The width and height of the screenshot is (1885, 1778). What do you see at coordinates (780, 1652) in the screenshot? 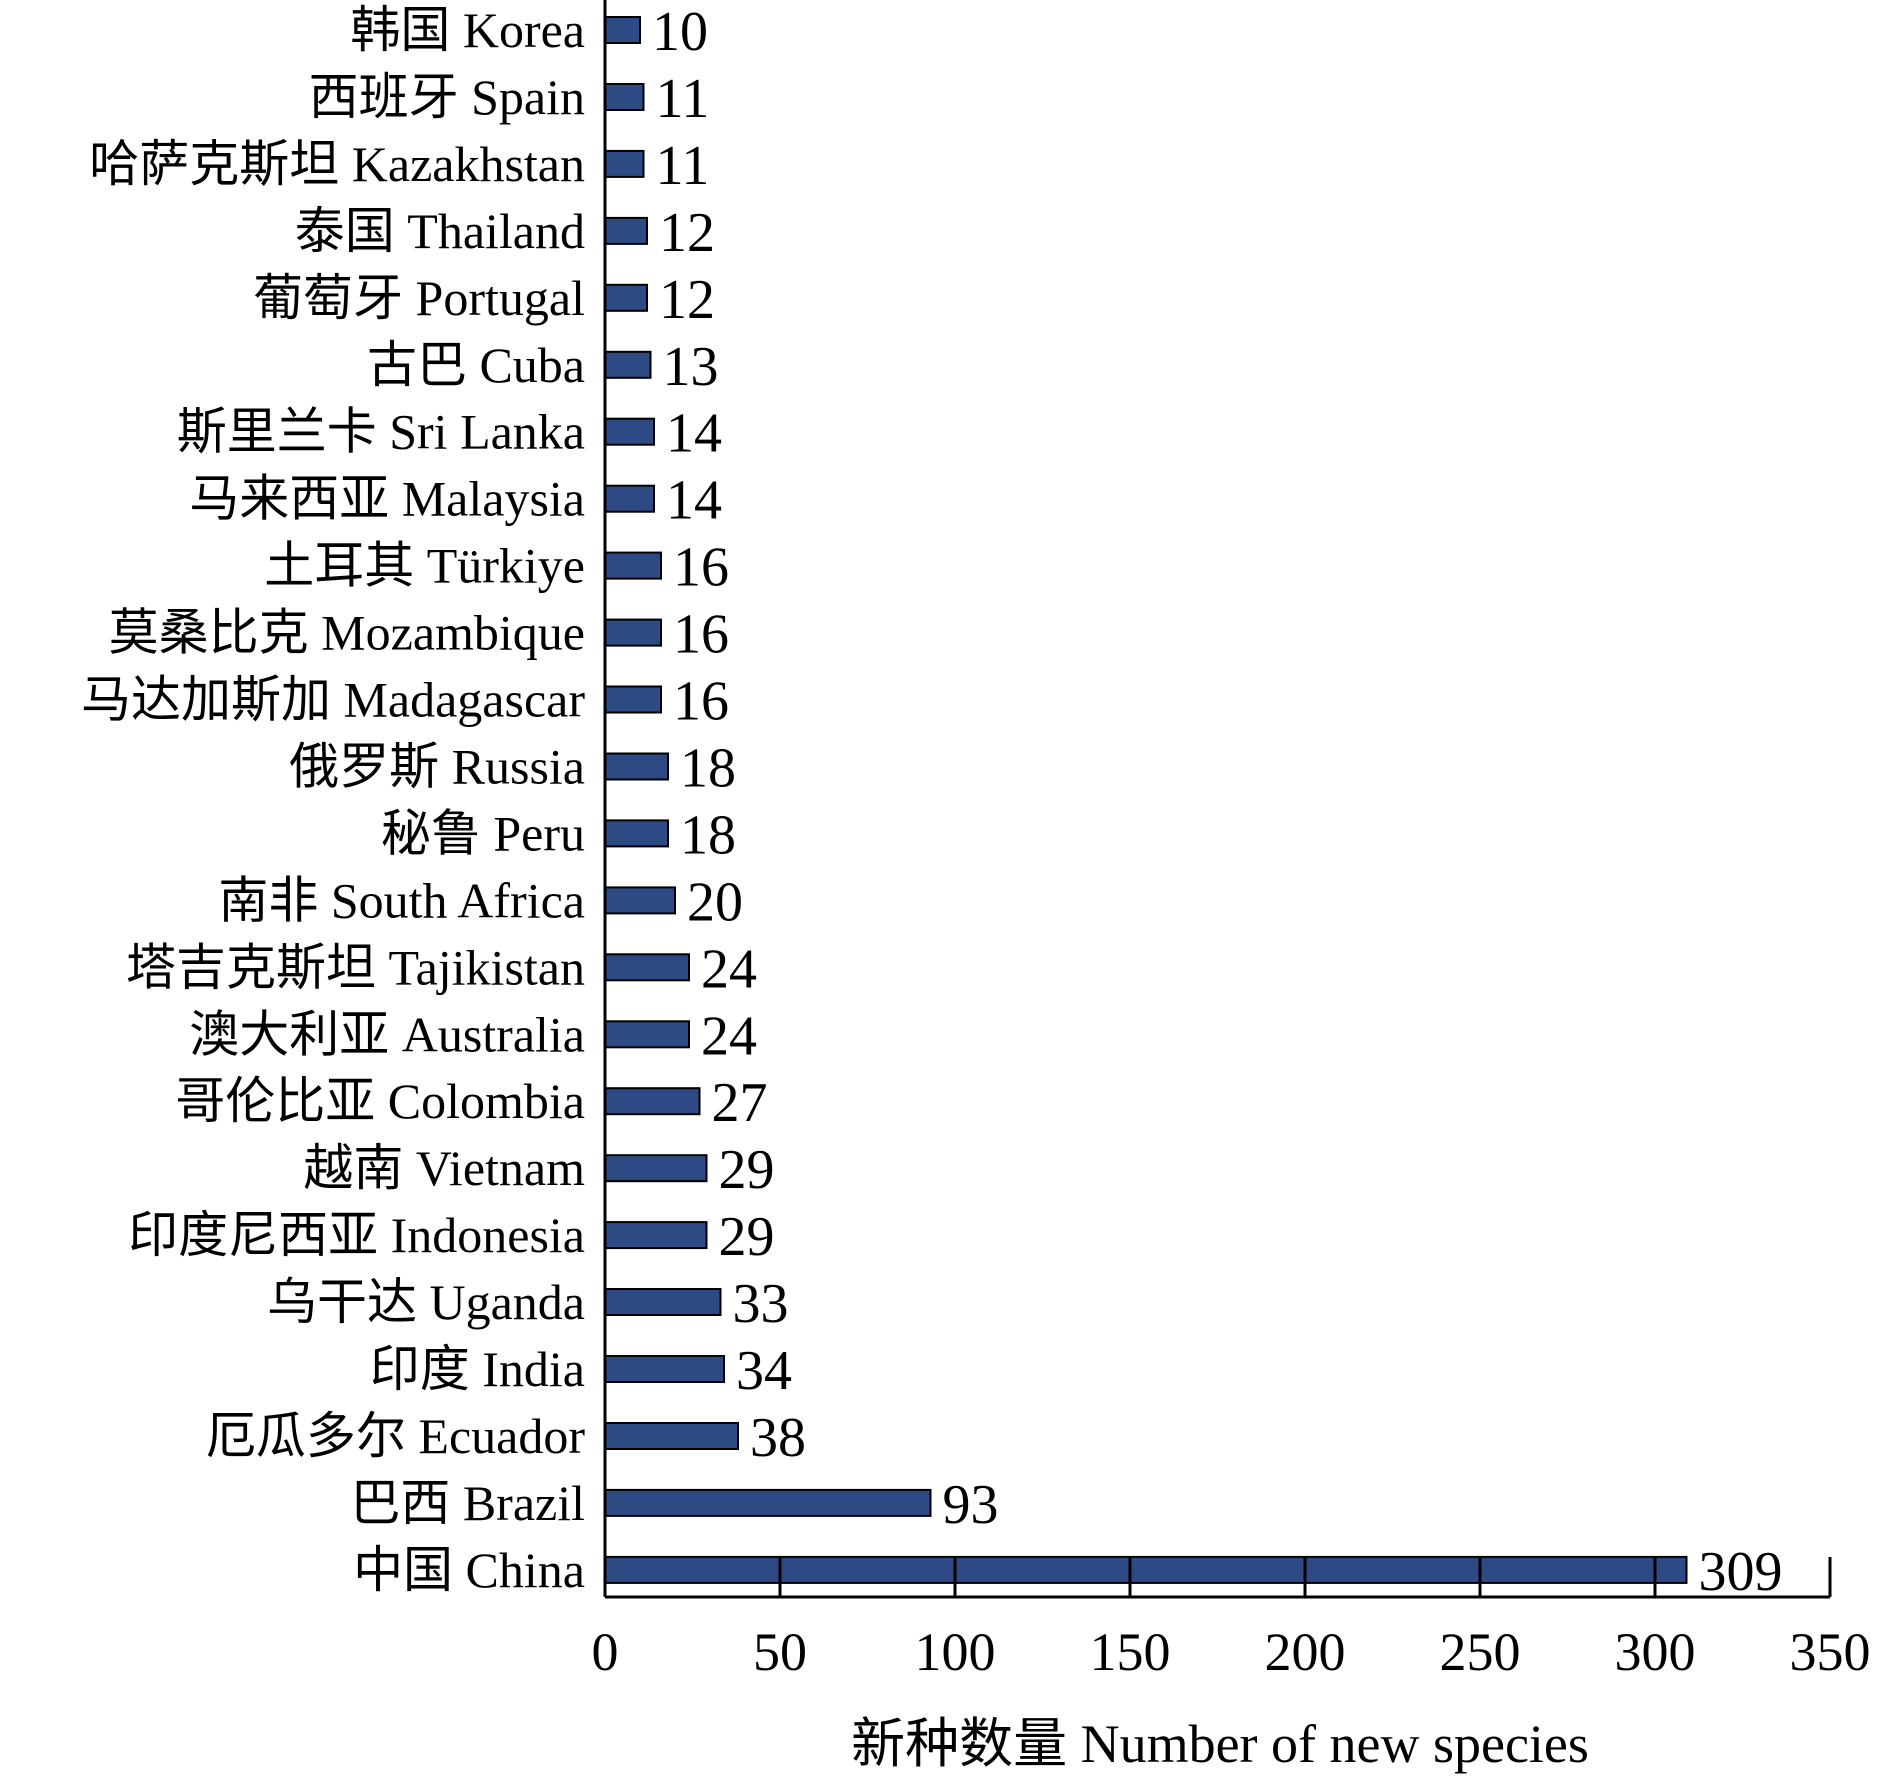
I see `x-tick-label: 50` at bounding box center [780, 1652].